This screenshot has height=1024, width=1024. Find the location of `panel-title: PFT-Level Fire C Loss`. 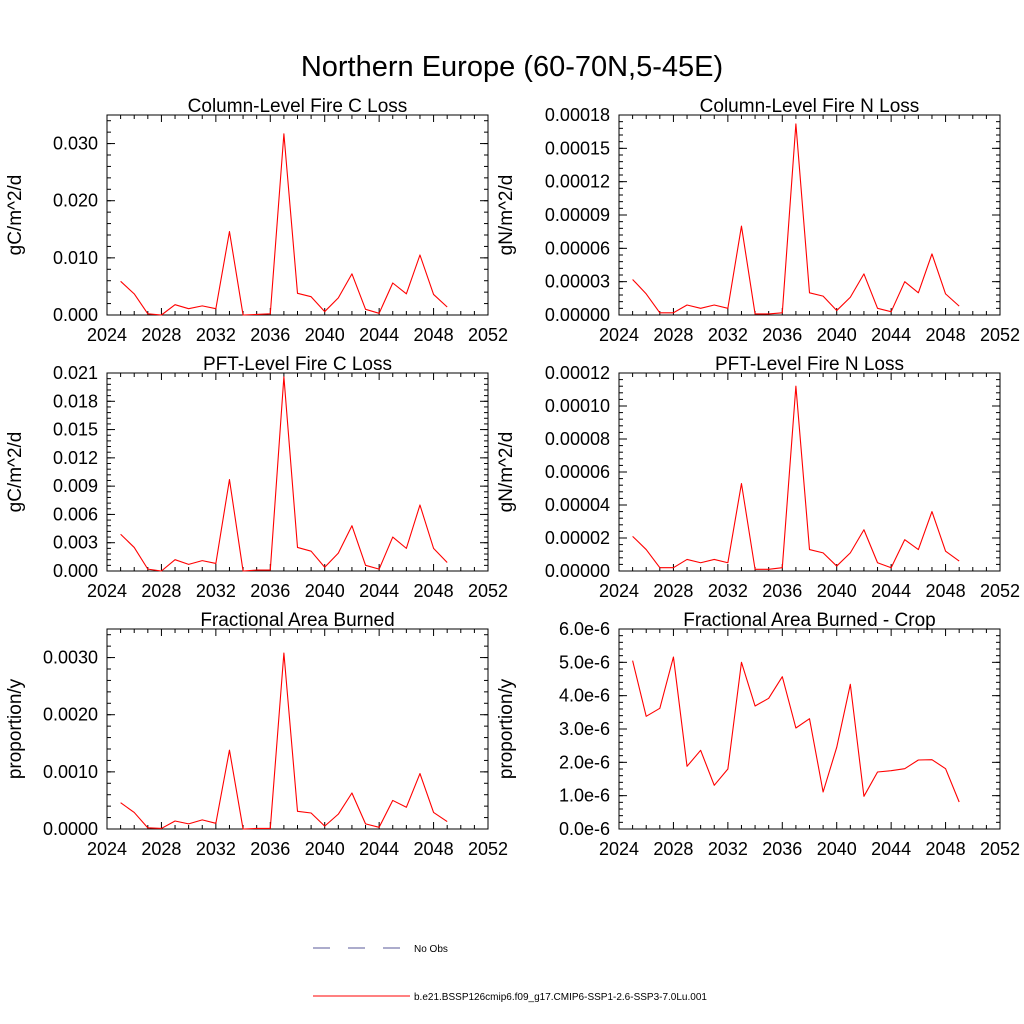

panel-title: PFT-Level Fire C Loss is located at coordinates (297, 364).